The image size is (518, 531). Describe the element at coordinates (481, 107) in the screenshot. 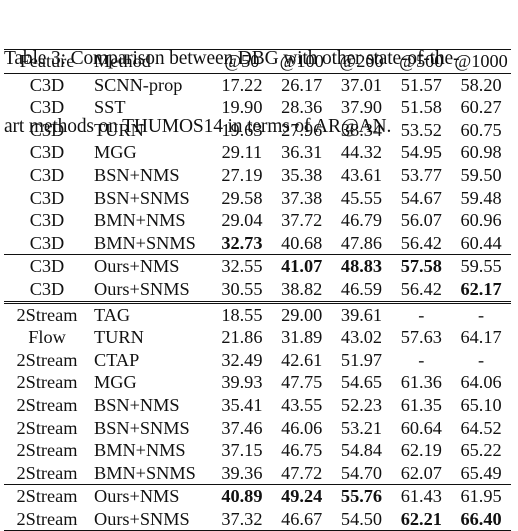

I see `cell-ar-an-1000: 60.27` at that location.